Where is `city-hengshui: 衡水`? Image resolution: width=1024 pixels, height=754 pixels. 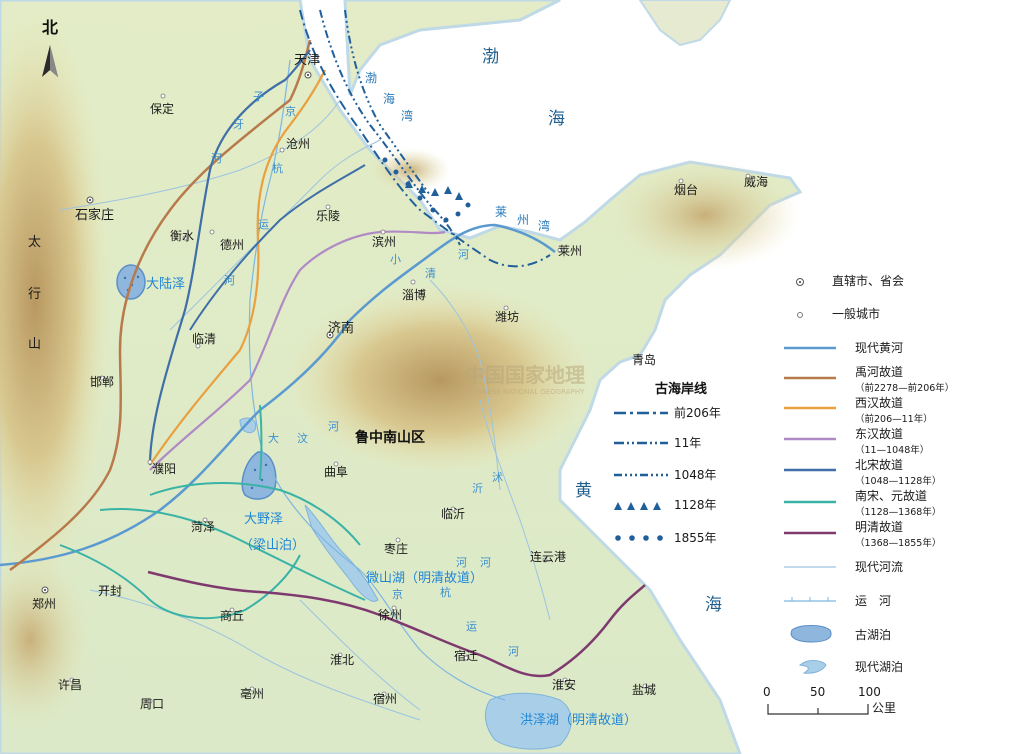
city-hengshui: 衡水 is located at coordinates (182, 236).